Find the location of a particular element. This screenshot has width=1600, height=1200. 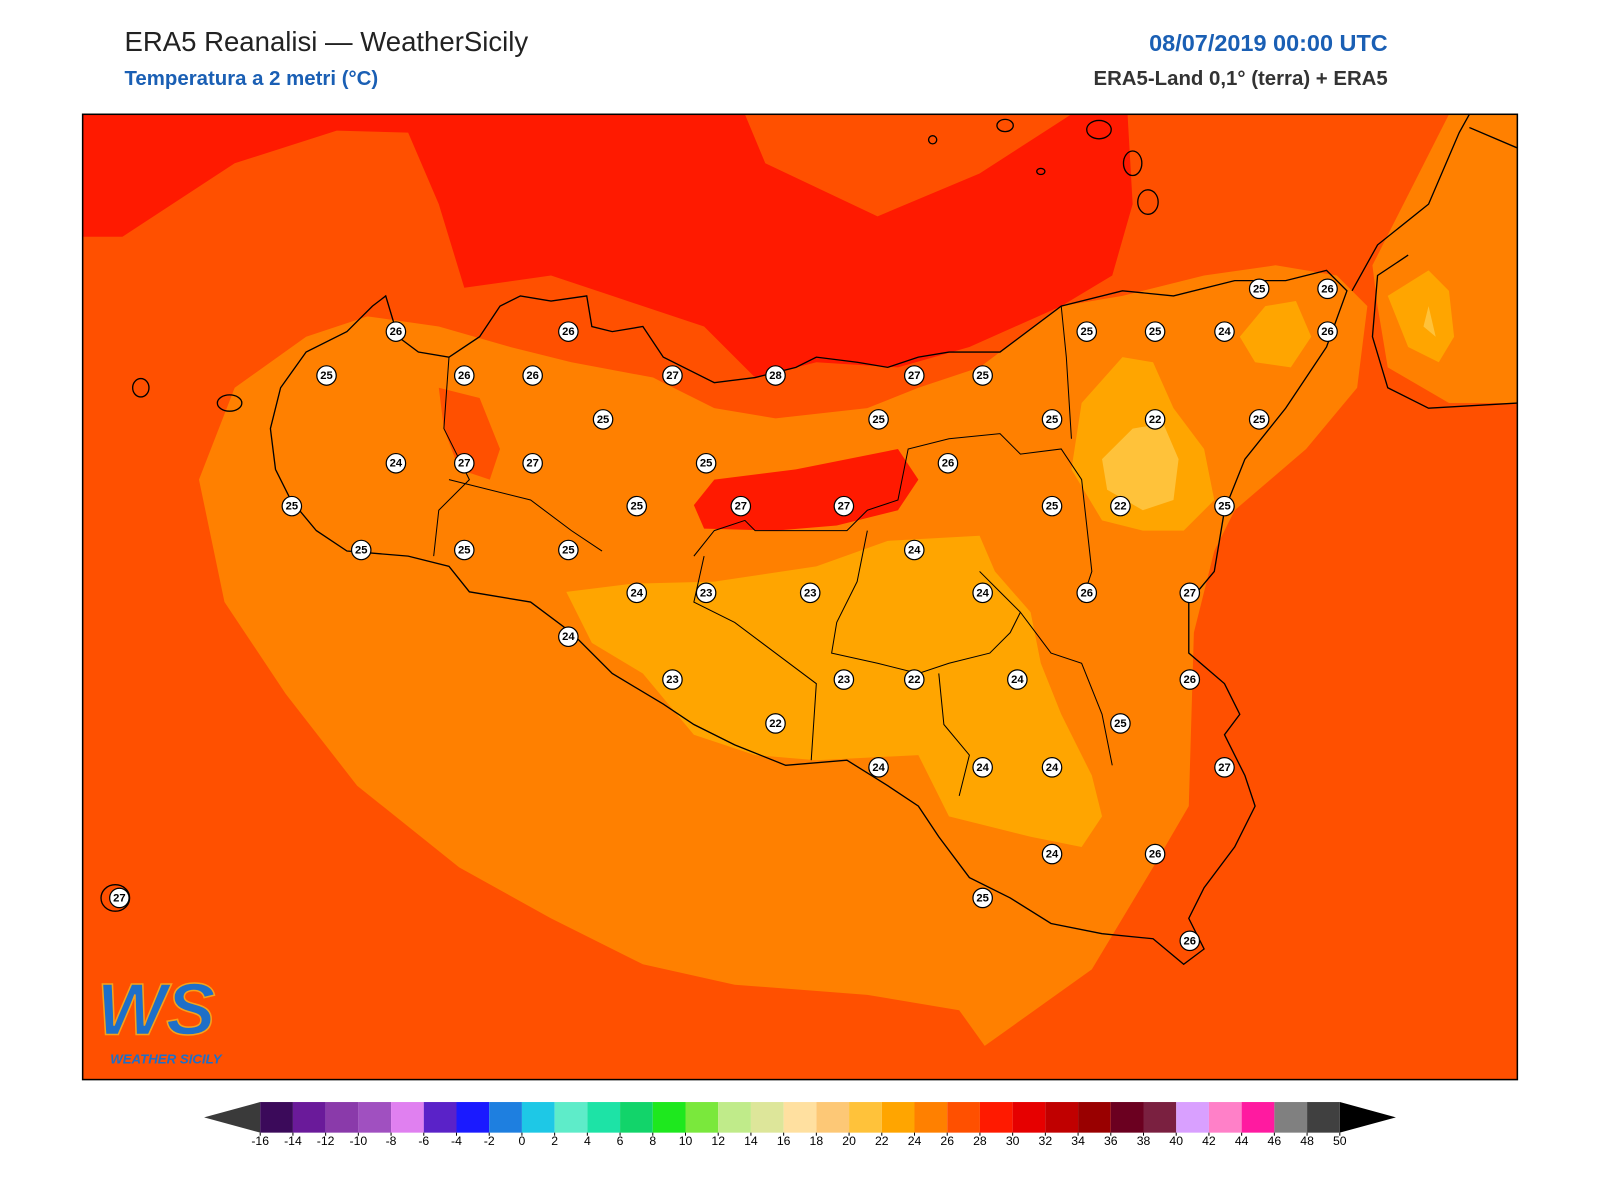

colorbar-tick-label: -4 is located at coordinates (456, 1141).